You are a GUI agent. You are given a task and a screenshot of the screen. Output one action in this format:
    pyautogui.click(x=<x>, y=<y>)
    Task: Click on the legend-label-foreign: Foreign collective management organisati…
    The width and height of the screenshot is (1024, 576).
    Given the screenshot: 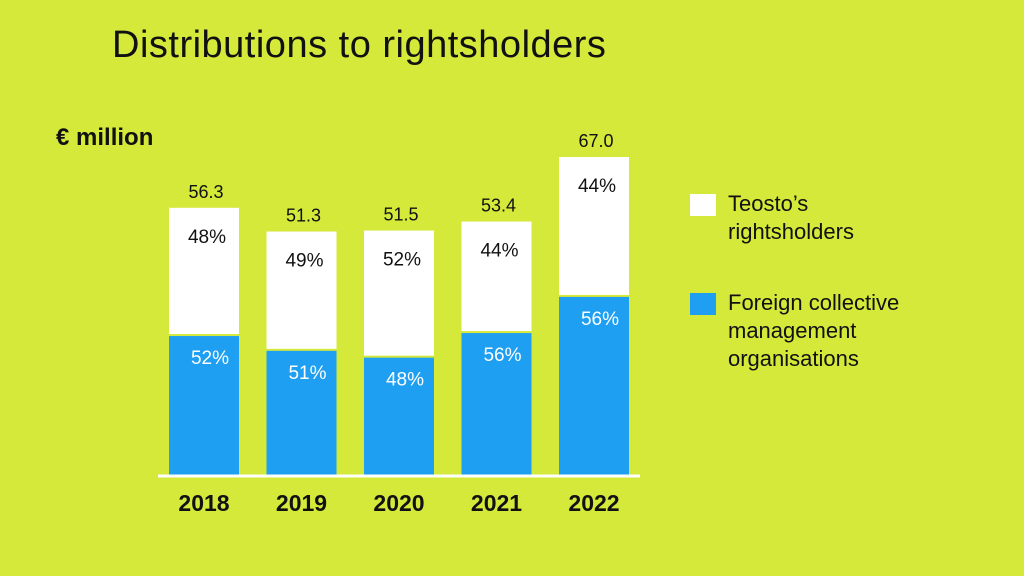 What is the action you would take?
    pyautogui.click(x=814, y=330)
    